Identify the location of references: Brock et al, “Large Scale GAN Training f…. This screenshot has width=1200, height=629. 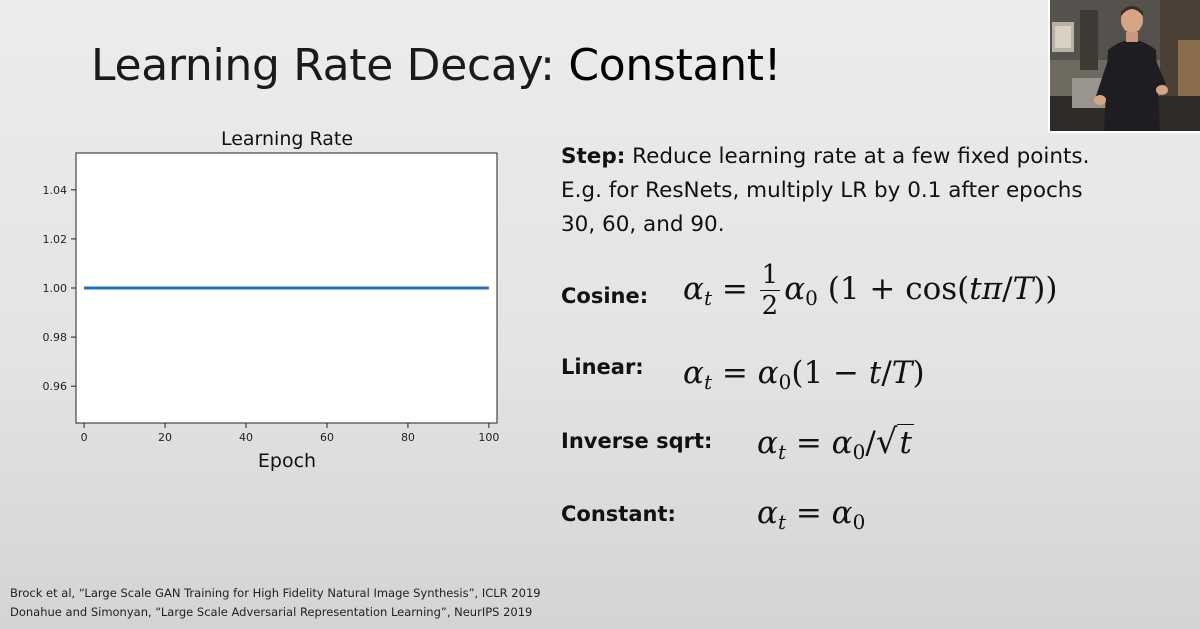
(275, 603).